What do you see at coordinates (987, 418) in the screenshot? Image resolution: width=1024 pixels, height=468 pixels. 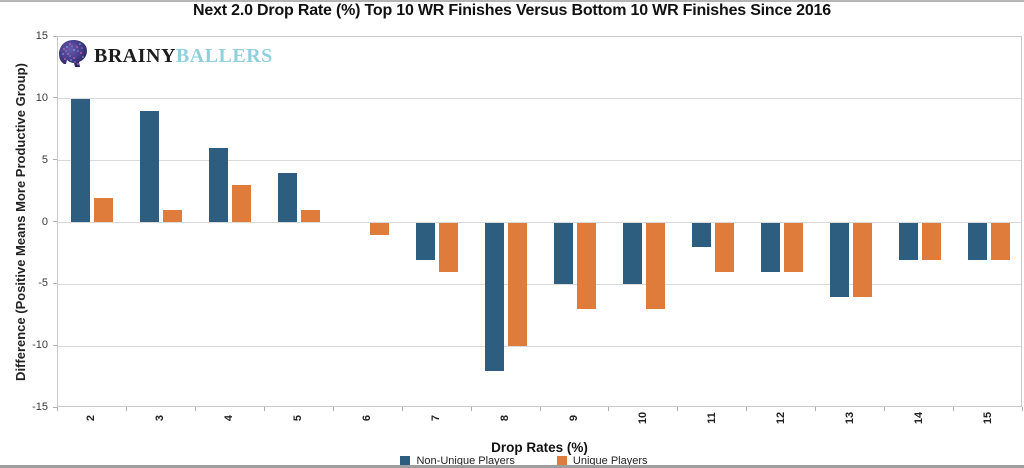 I see `x-tick-label: 15` at bounding box center [987, 418].